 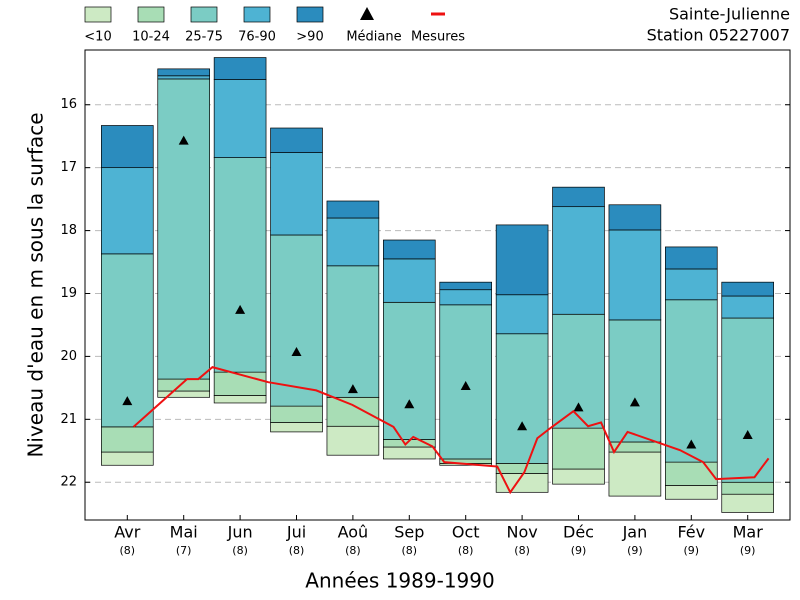 What do you see at coordinates (353, 532) in the screenshot?
I see `x-tick-label: Aoû` at bounding box center [353, 532].